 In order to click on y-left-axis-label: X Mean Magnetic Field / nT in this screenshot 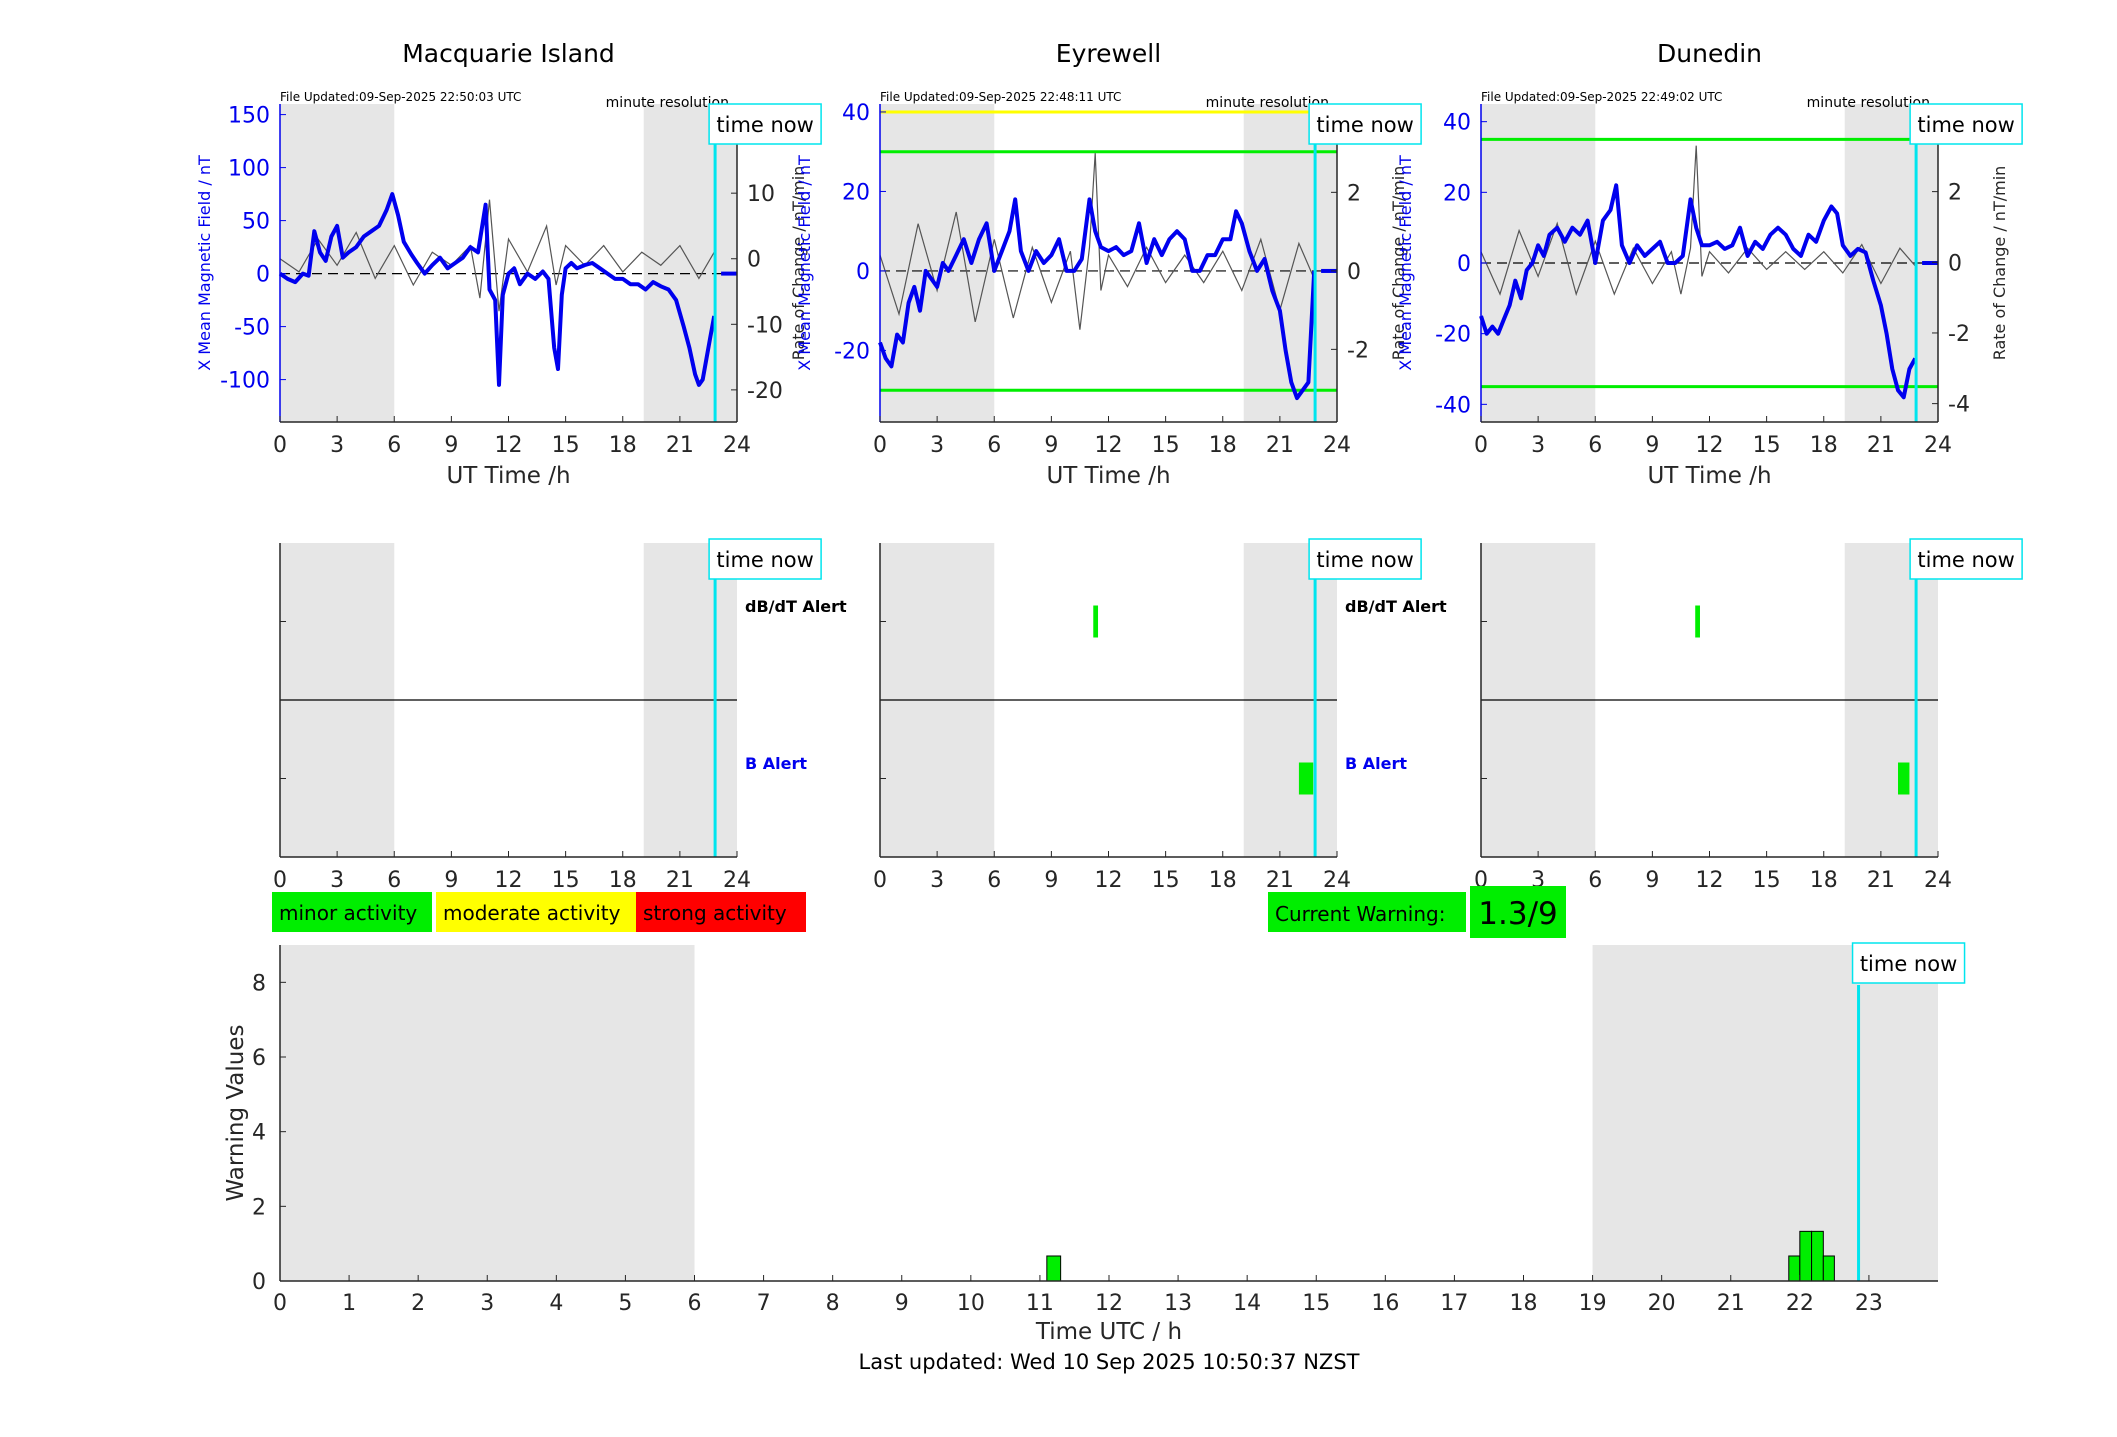, I will do `click(1405, 263)`.